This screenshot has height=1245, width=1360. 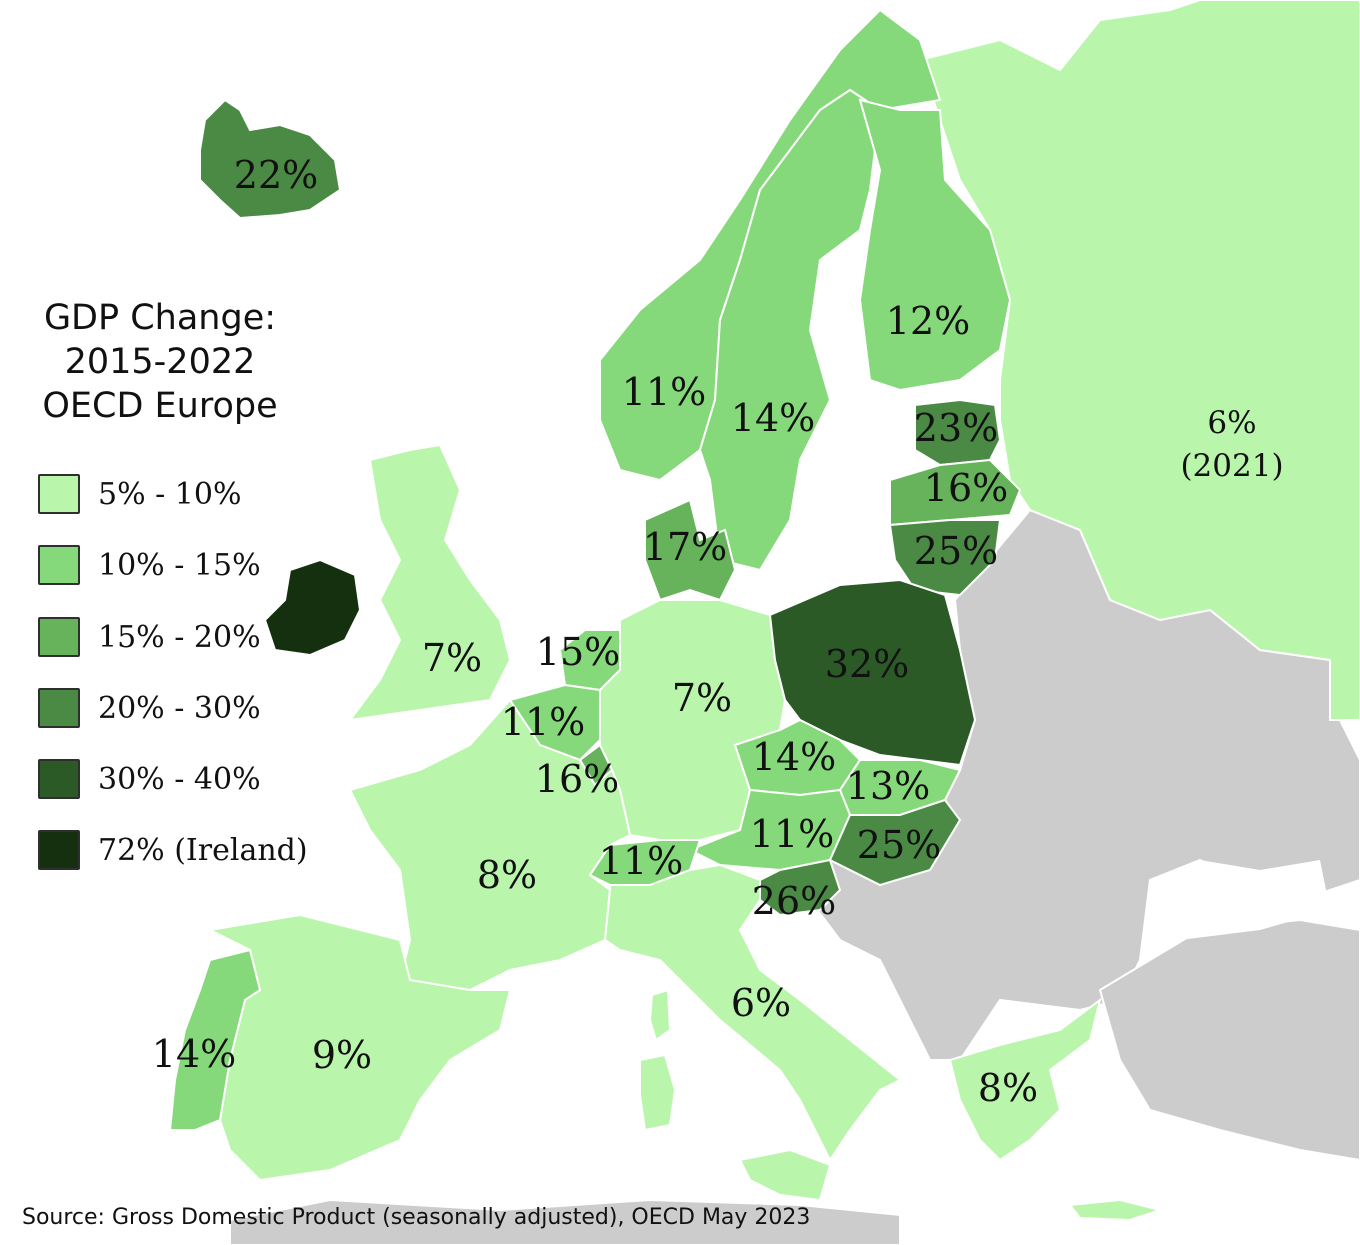 I want to click on label-netherlands: 15%, so click(x=578, y=652).